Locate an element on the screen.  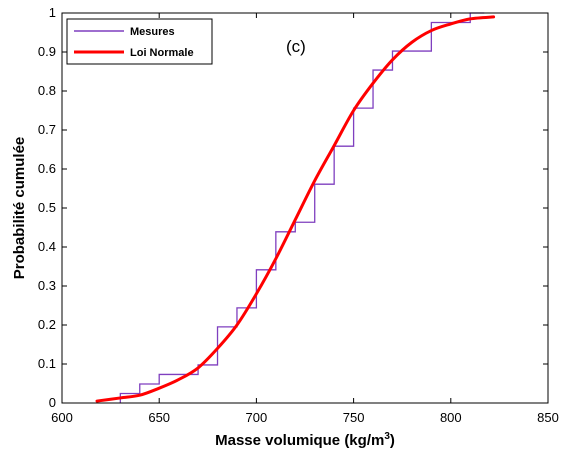
legend-box is located at coordinates (139, 41).